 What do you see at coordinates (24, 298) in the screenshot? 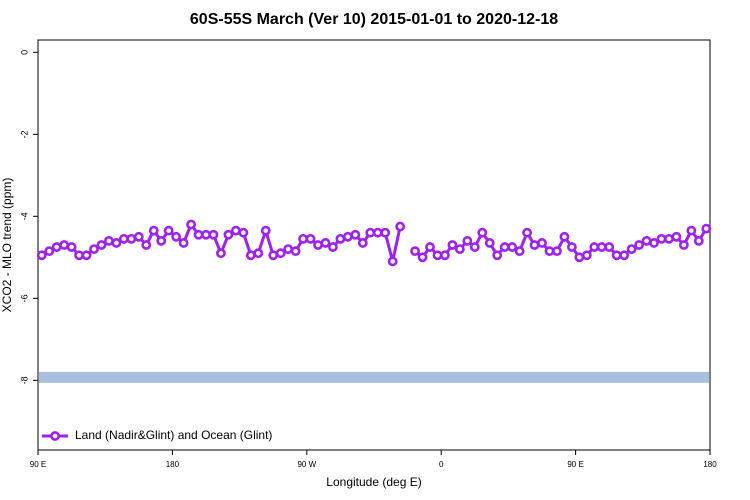
I see `y-tick-label: -6` at bounding box center [24, 298].